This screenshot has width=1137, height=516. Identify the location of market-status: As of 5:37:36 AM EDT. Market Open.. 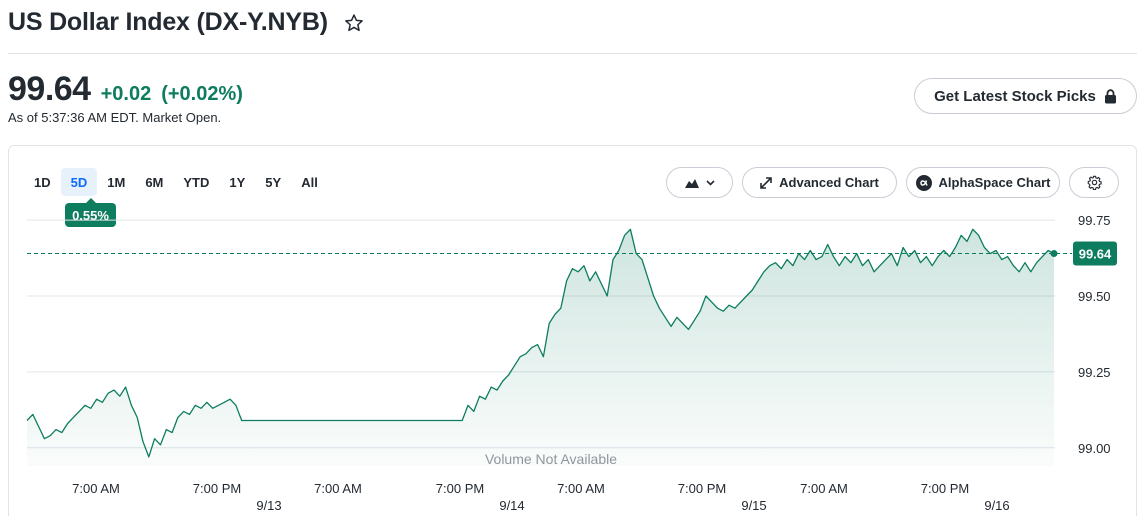
(115, 117).